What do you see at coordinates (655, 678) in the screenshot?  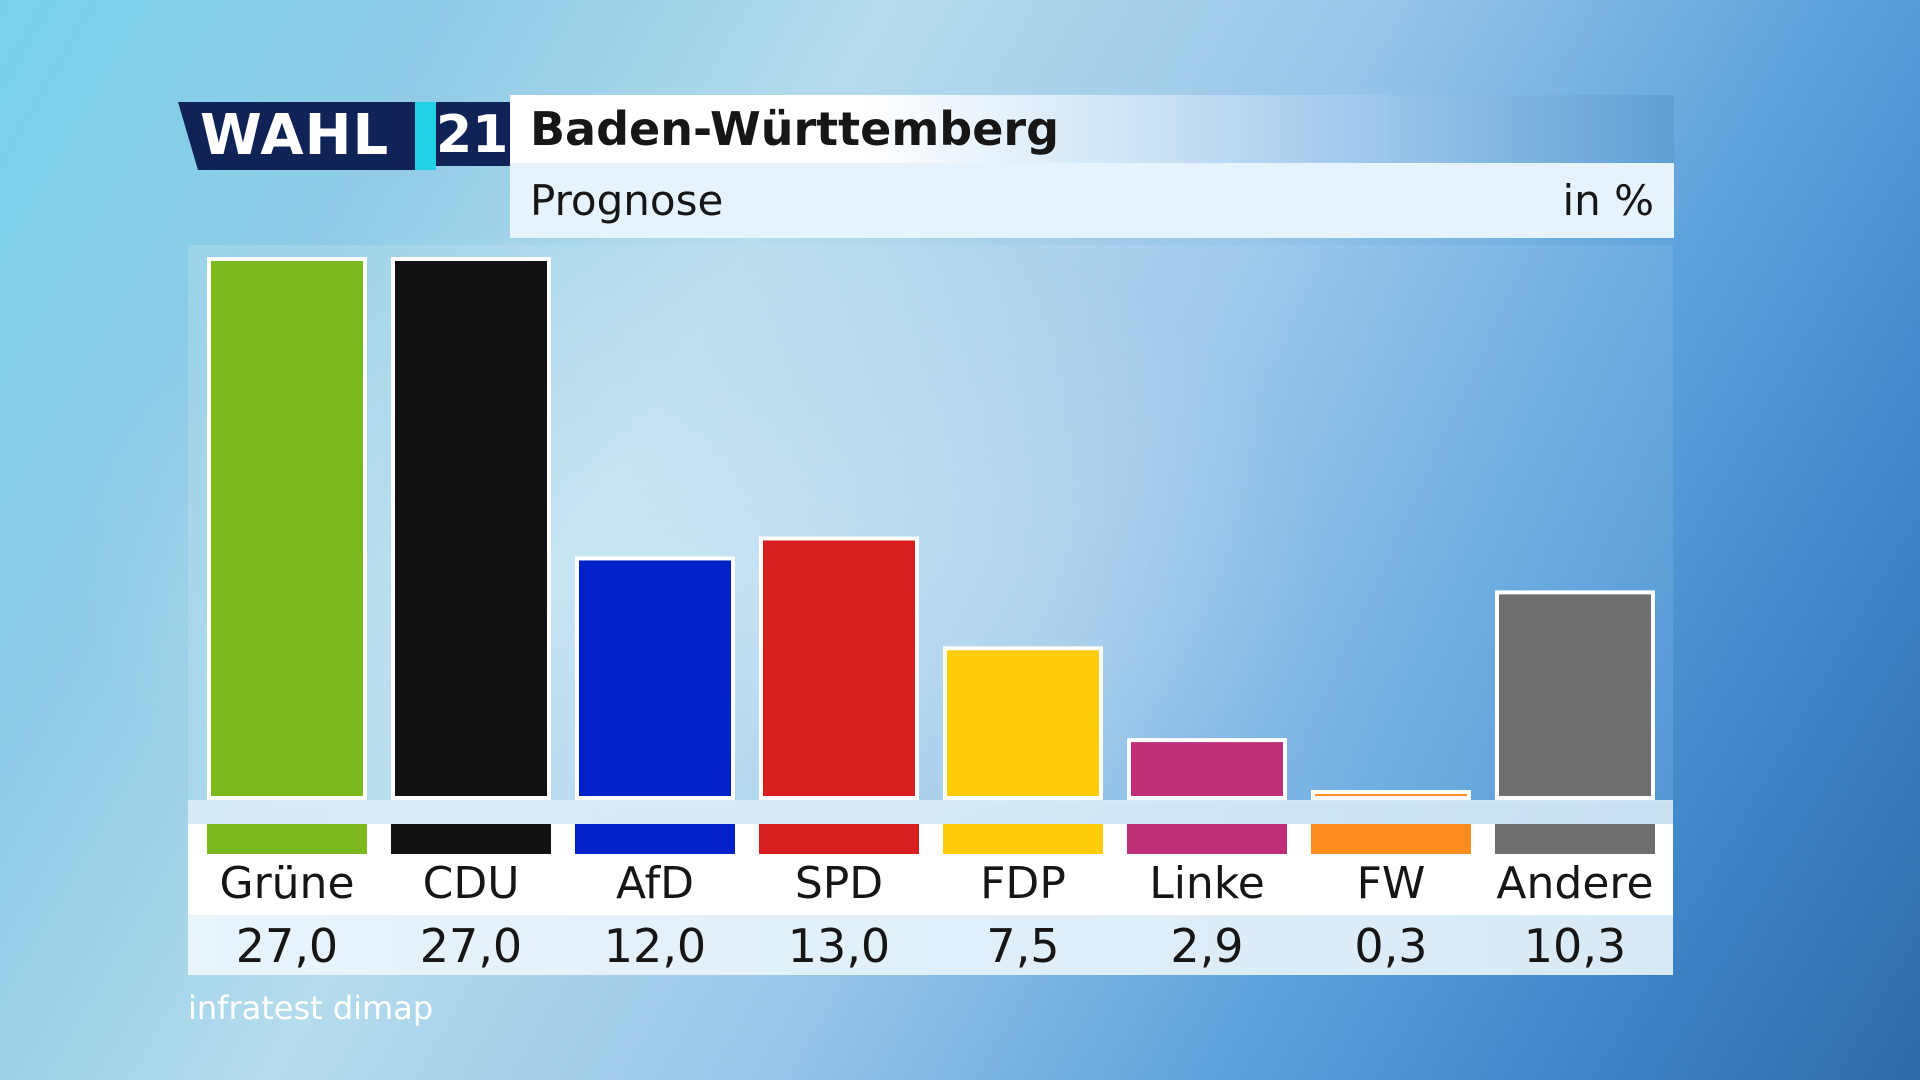 I see `bar-afd` at bounding box center [655, 678].